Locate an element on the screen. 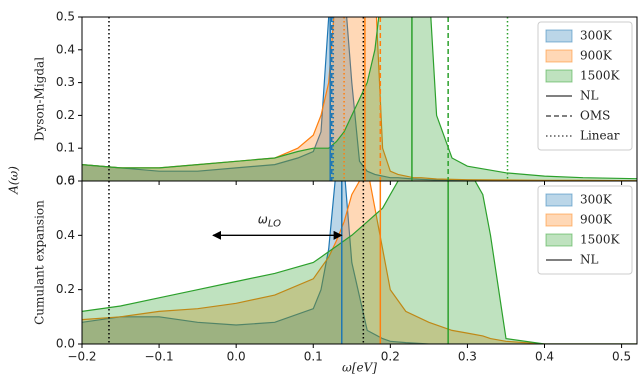  annotation-symbol: ω is located at coordinates (263, 219).